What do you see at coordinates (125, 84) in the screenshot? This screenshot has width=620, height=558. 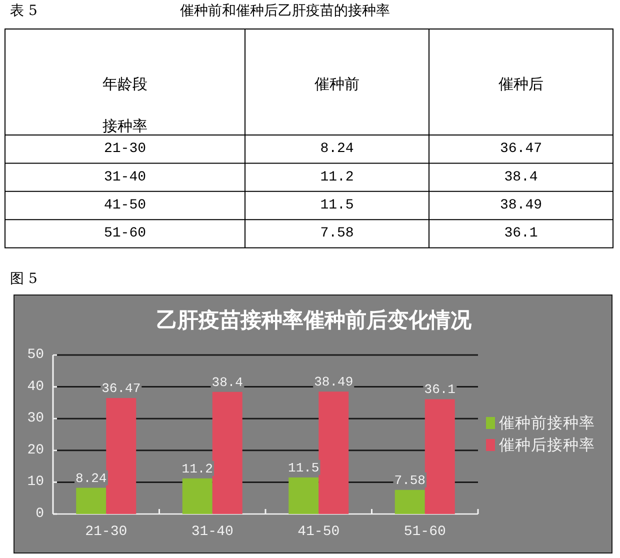 I see `row-header: 年龄段` at bounding box center [125, 84].